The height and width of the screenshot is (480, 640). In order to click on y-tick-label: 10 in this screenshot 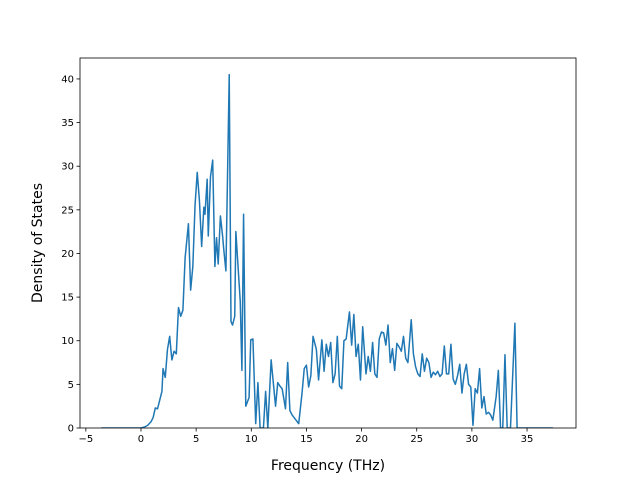, I will do `click(67, 341)`.